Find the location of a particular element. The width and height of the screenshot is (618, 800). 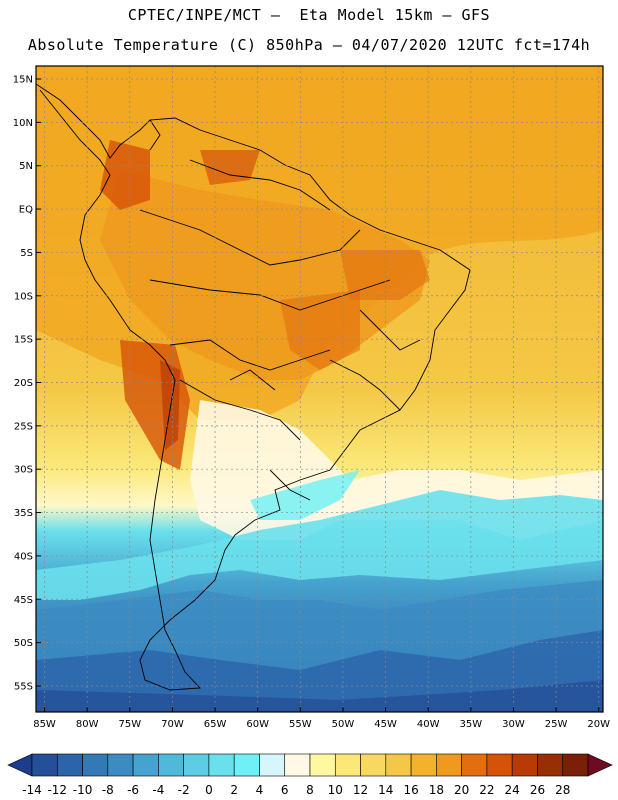

lon-tick-label: 85W is located at coordinates (44, 724).